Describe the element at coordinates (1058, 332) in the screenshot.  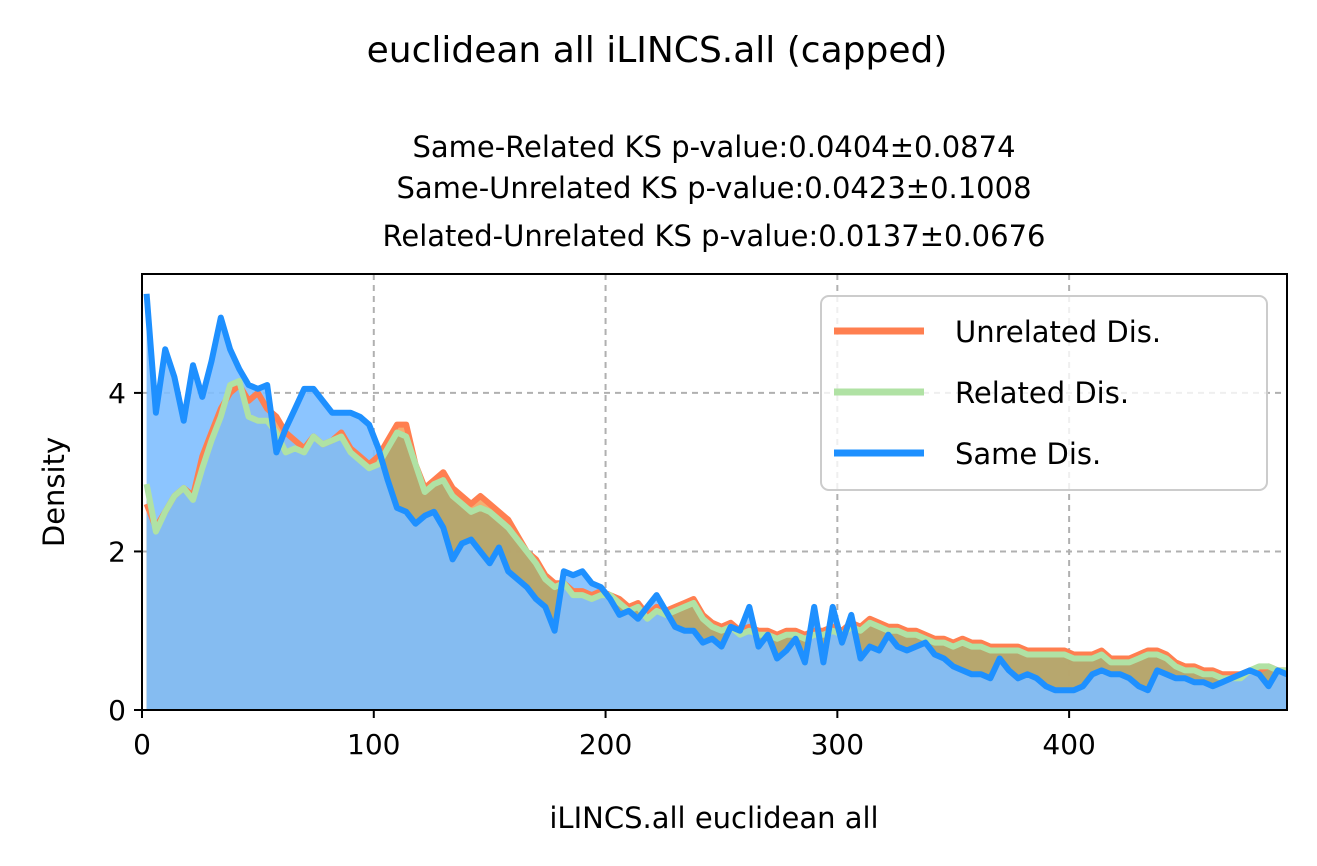
I see `legend-label-unrelated: Unrelated Dis.` at that location.